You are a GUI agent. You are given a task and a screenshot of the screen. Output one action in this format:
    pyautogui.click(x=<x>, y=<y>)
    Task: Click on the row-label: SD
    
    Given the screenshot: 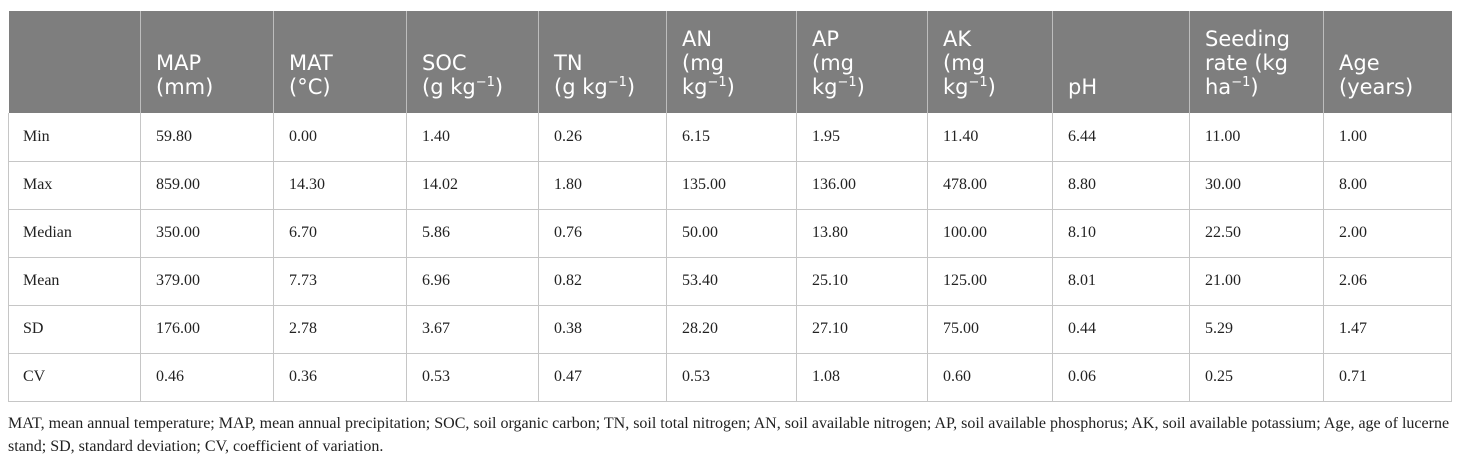 What is the action you would take?
    pyautogui.click(x=74, y=329)
    